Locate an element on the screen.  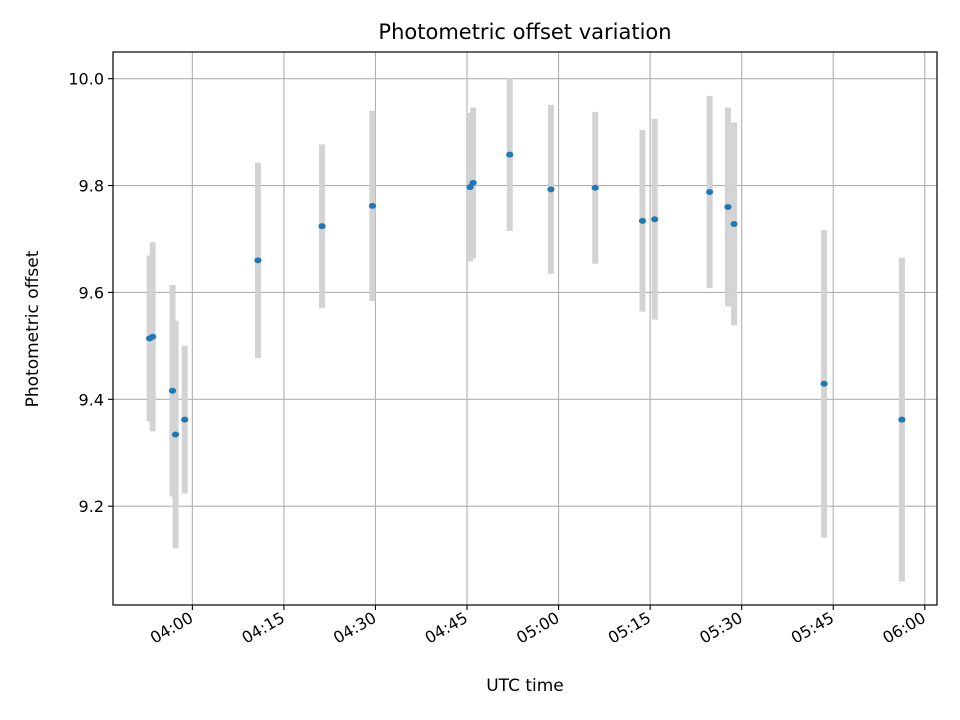
y-tick-label: 9.4 is located at coordinates (91, 399).